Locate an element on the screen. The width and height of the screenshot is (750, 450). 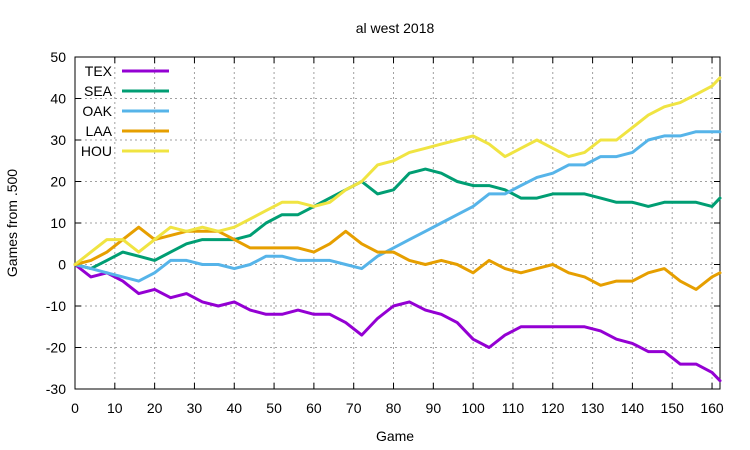
y-tick-label: 20 is located at coordinates (58, 182).